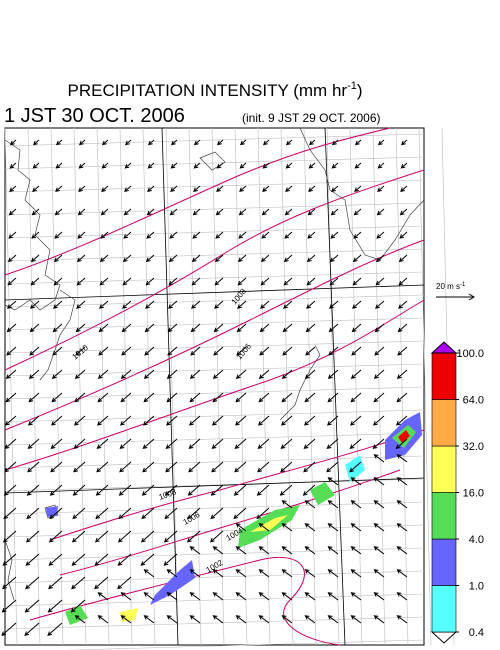 This screenshot has height=650, width=500. What do you see at coordinates (352, 86) in the screenshot?
I see `title-sup: -1` at bounding box center [352, 86].